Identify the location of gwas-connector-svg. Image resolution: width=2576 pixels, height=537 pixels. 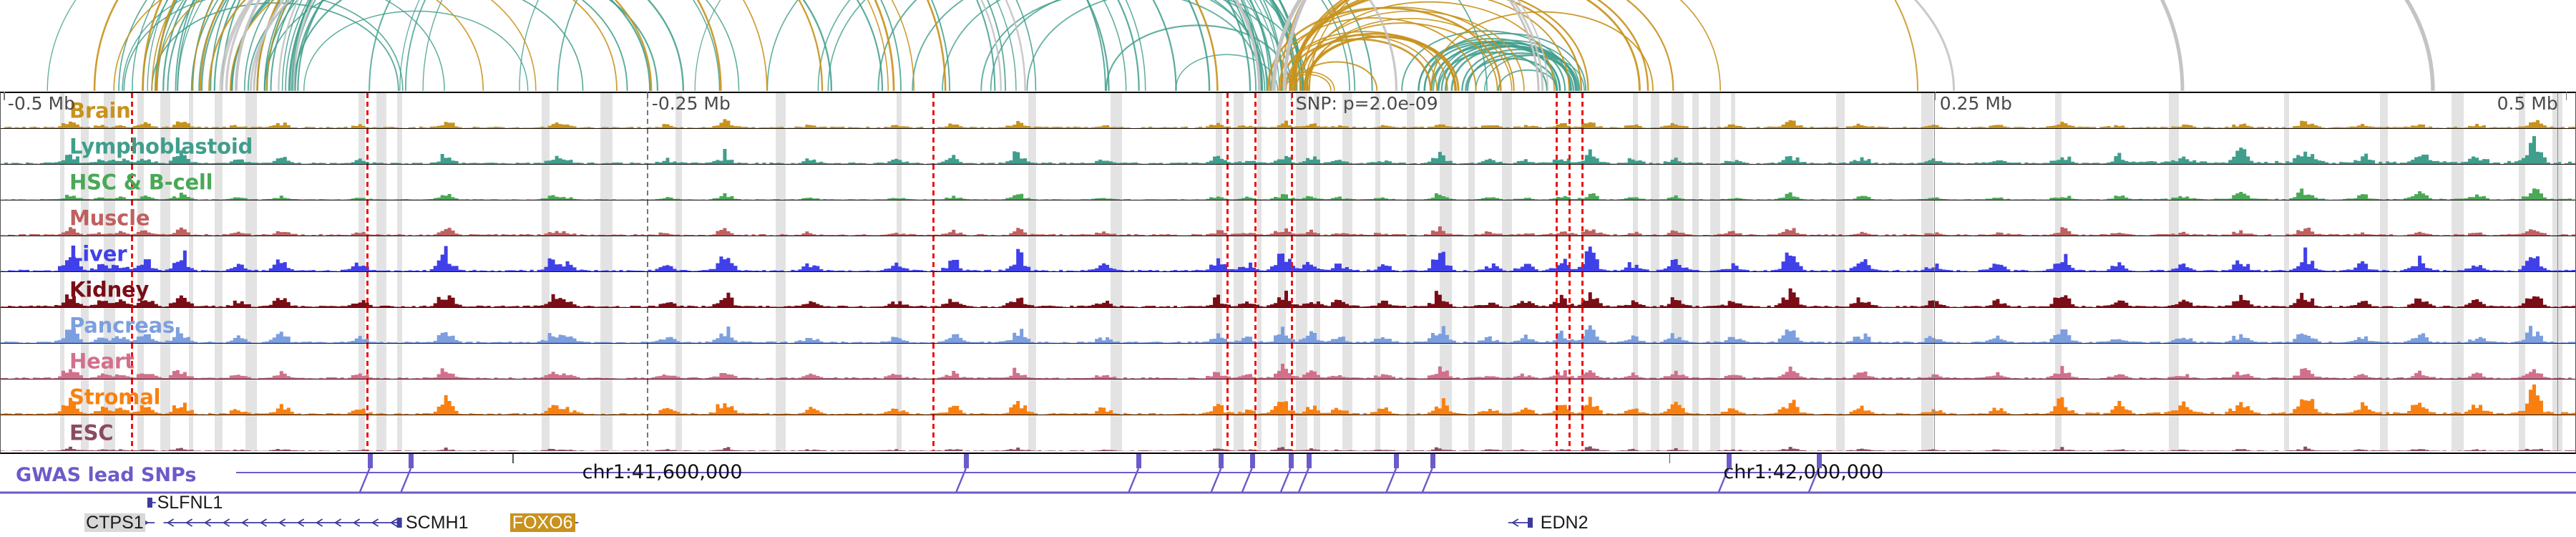
(1288, 481).